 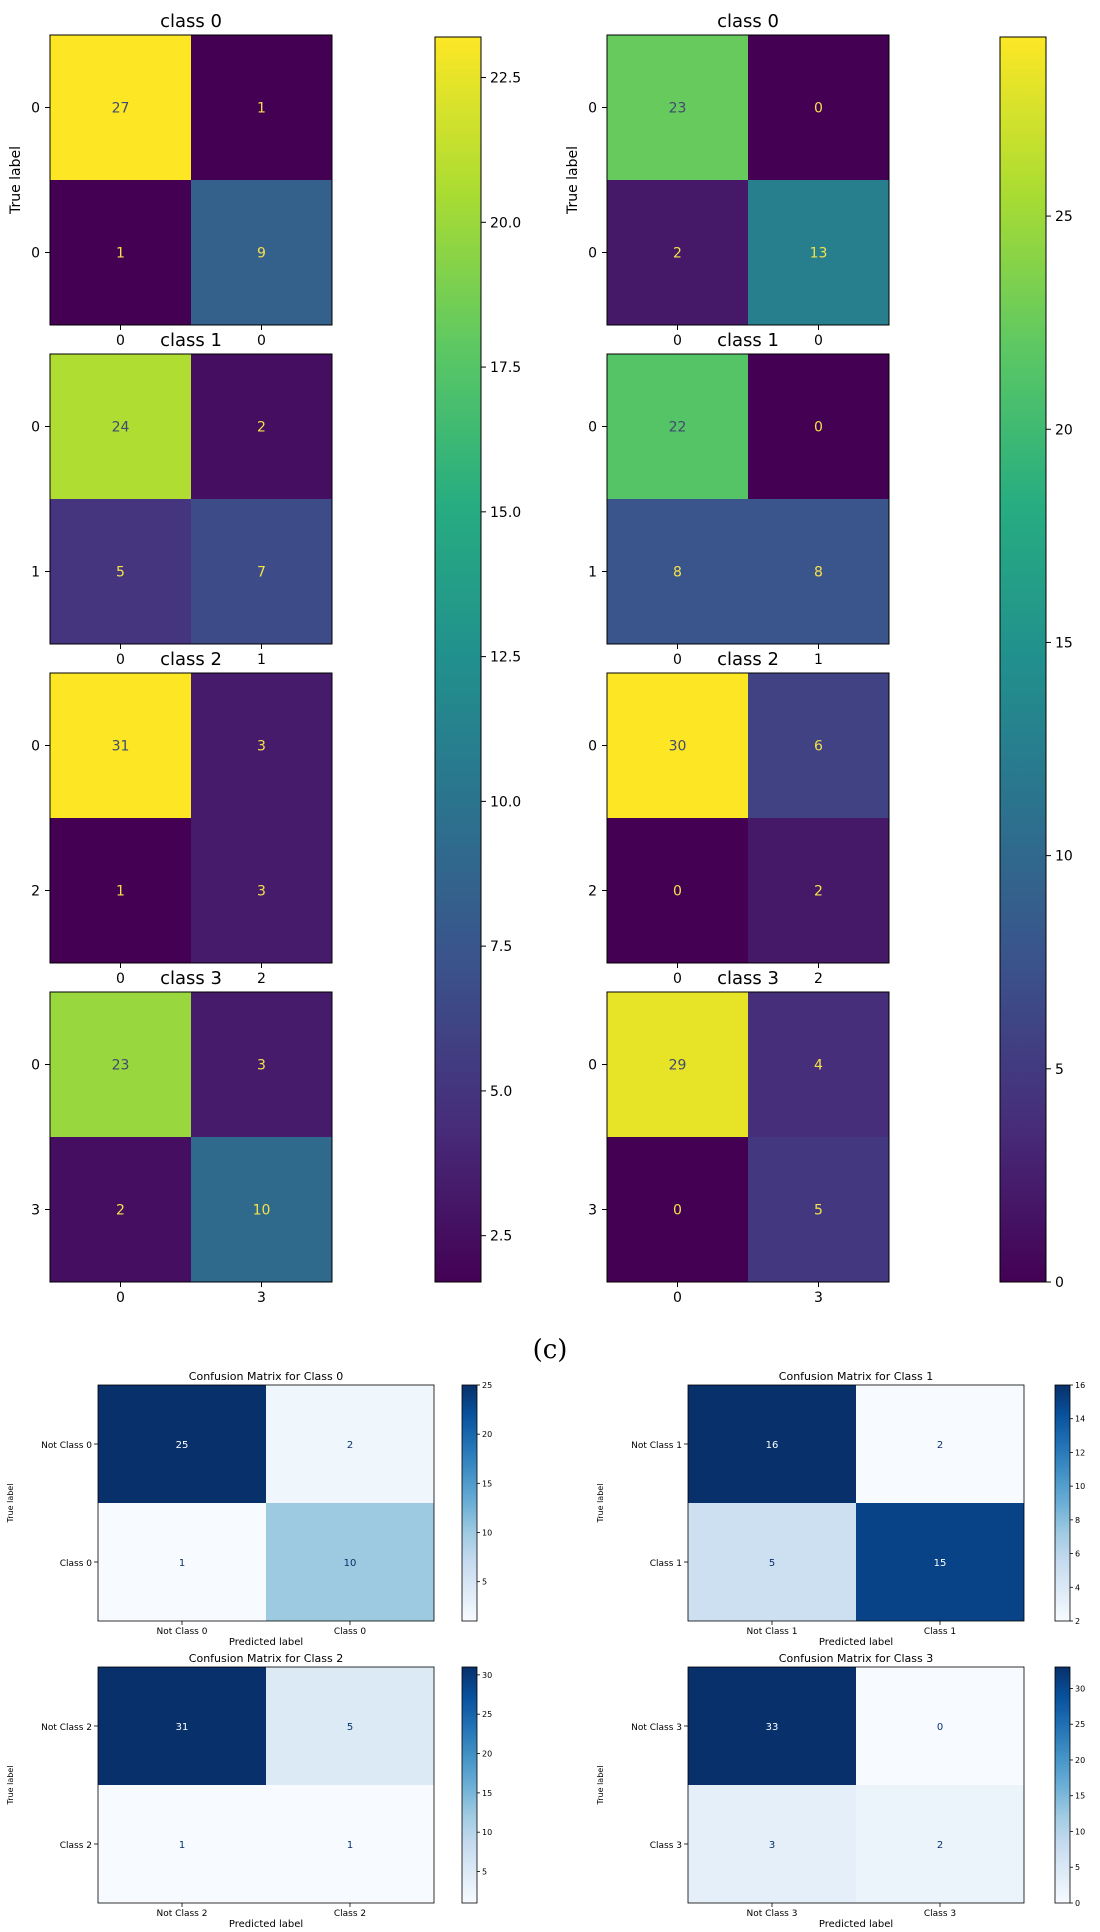 I want to click on c-m1-colorbar-label-2: 12, so click(x=1080, y=1452).